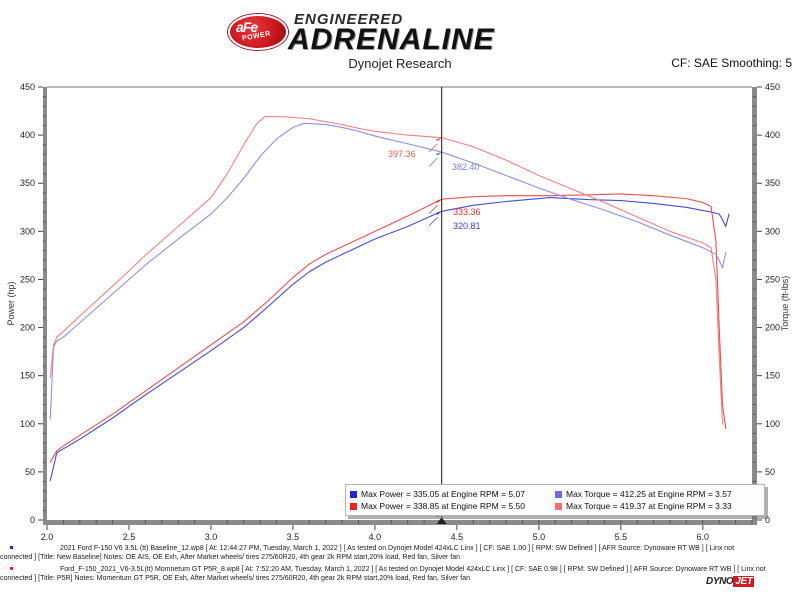 This screenshot has width=800, height=600. What do you see at coordinates (211, 536) in the screenshot?
I see `svg-text: 3.0` at bounding box center [211, 536].